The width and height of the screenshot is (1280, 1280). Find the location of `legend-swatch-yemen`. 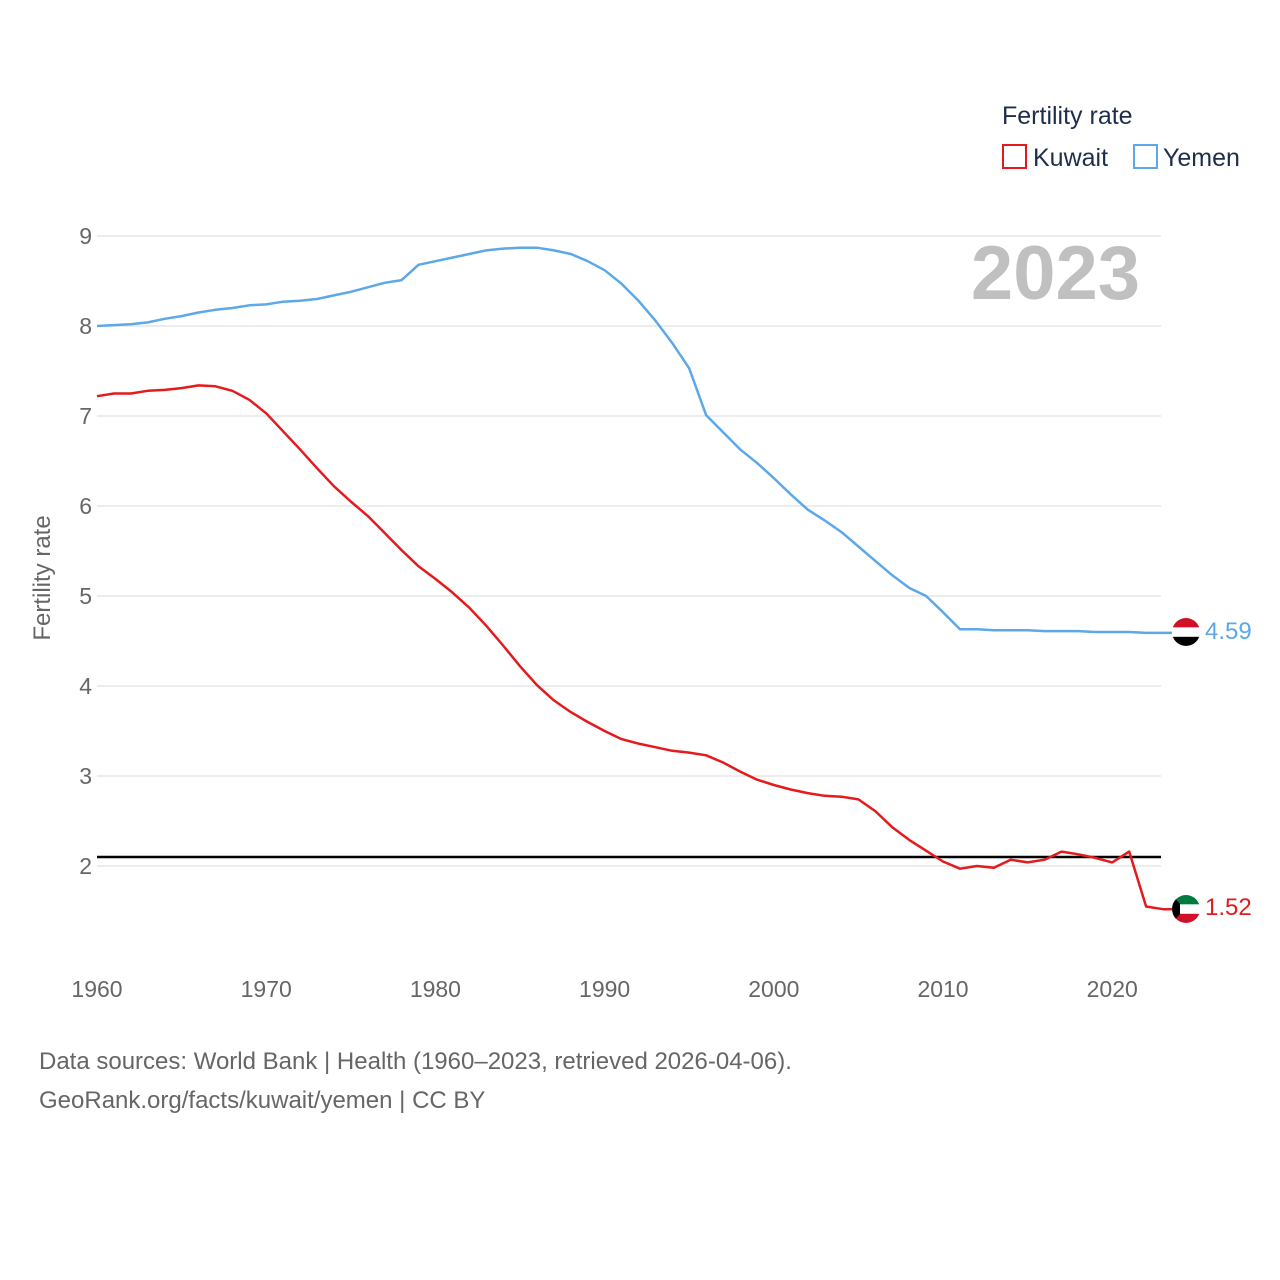

legend-swatch-yemen is located at coordinates (1145, 156).